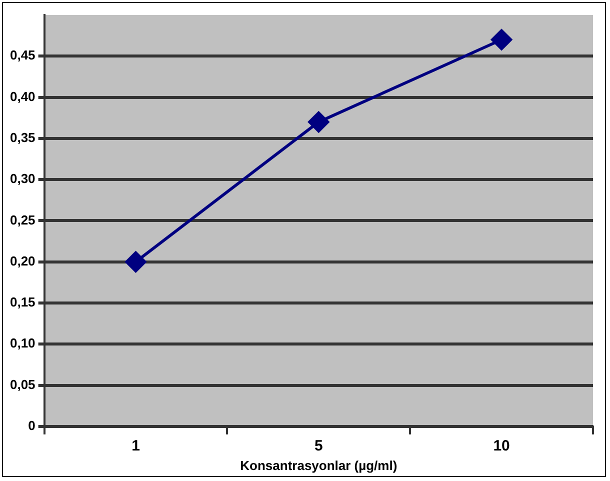 The image size is (610, 481). Describe the element at coordinates (319, 465) in the screenshot. I see `x-axis-title: Konsantrasyonlar (µg/ml)` at that location.